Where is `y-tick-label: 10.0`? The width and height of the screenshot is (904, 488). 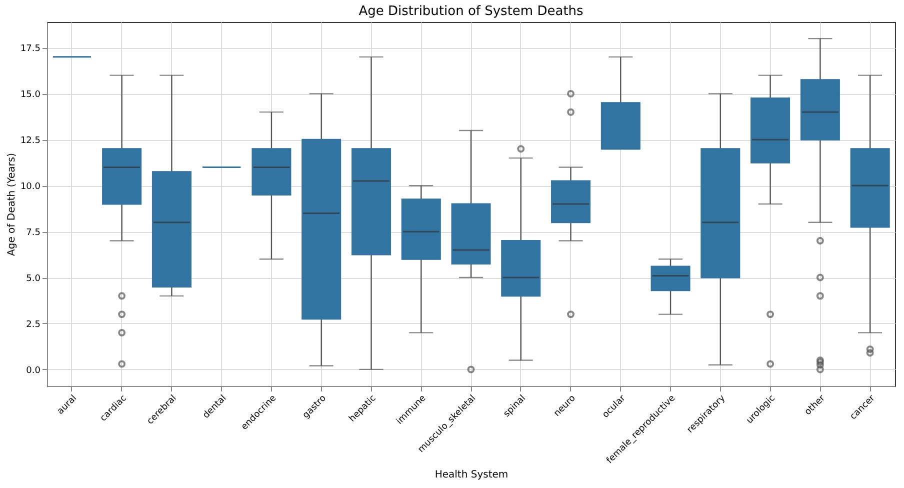 y-tick-label: 10.0 is located at coordinates (30, 187).